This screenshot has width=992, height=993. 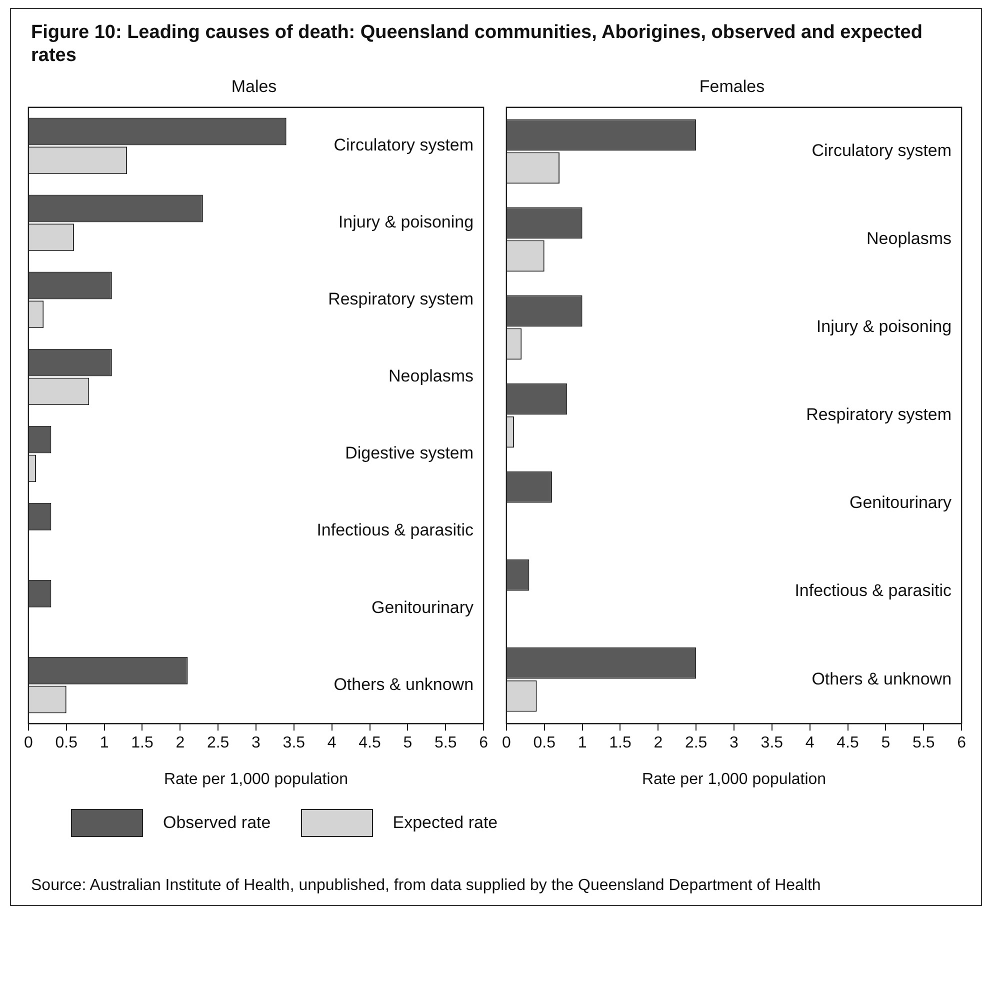 I want to click on chart-subtitle: Males, so click(x=254, y=86).